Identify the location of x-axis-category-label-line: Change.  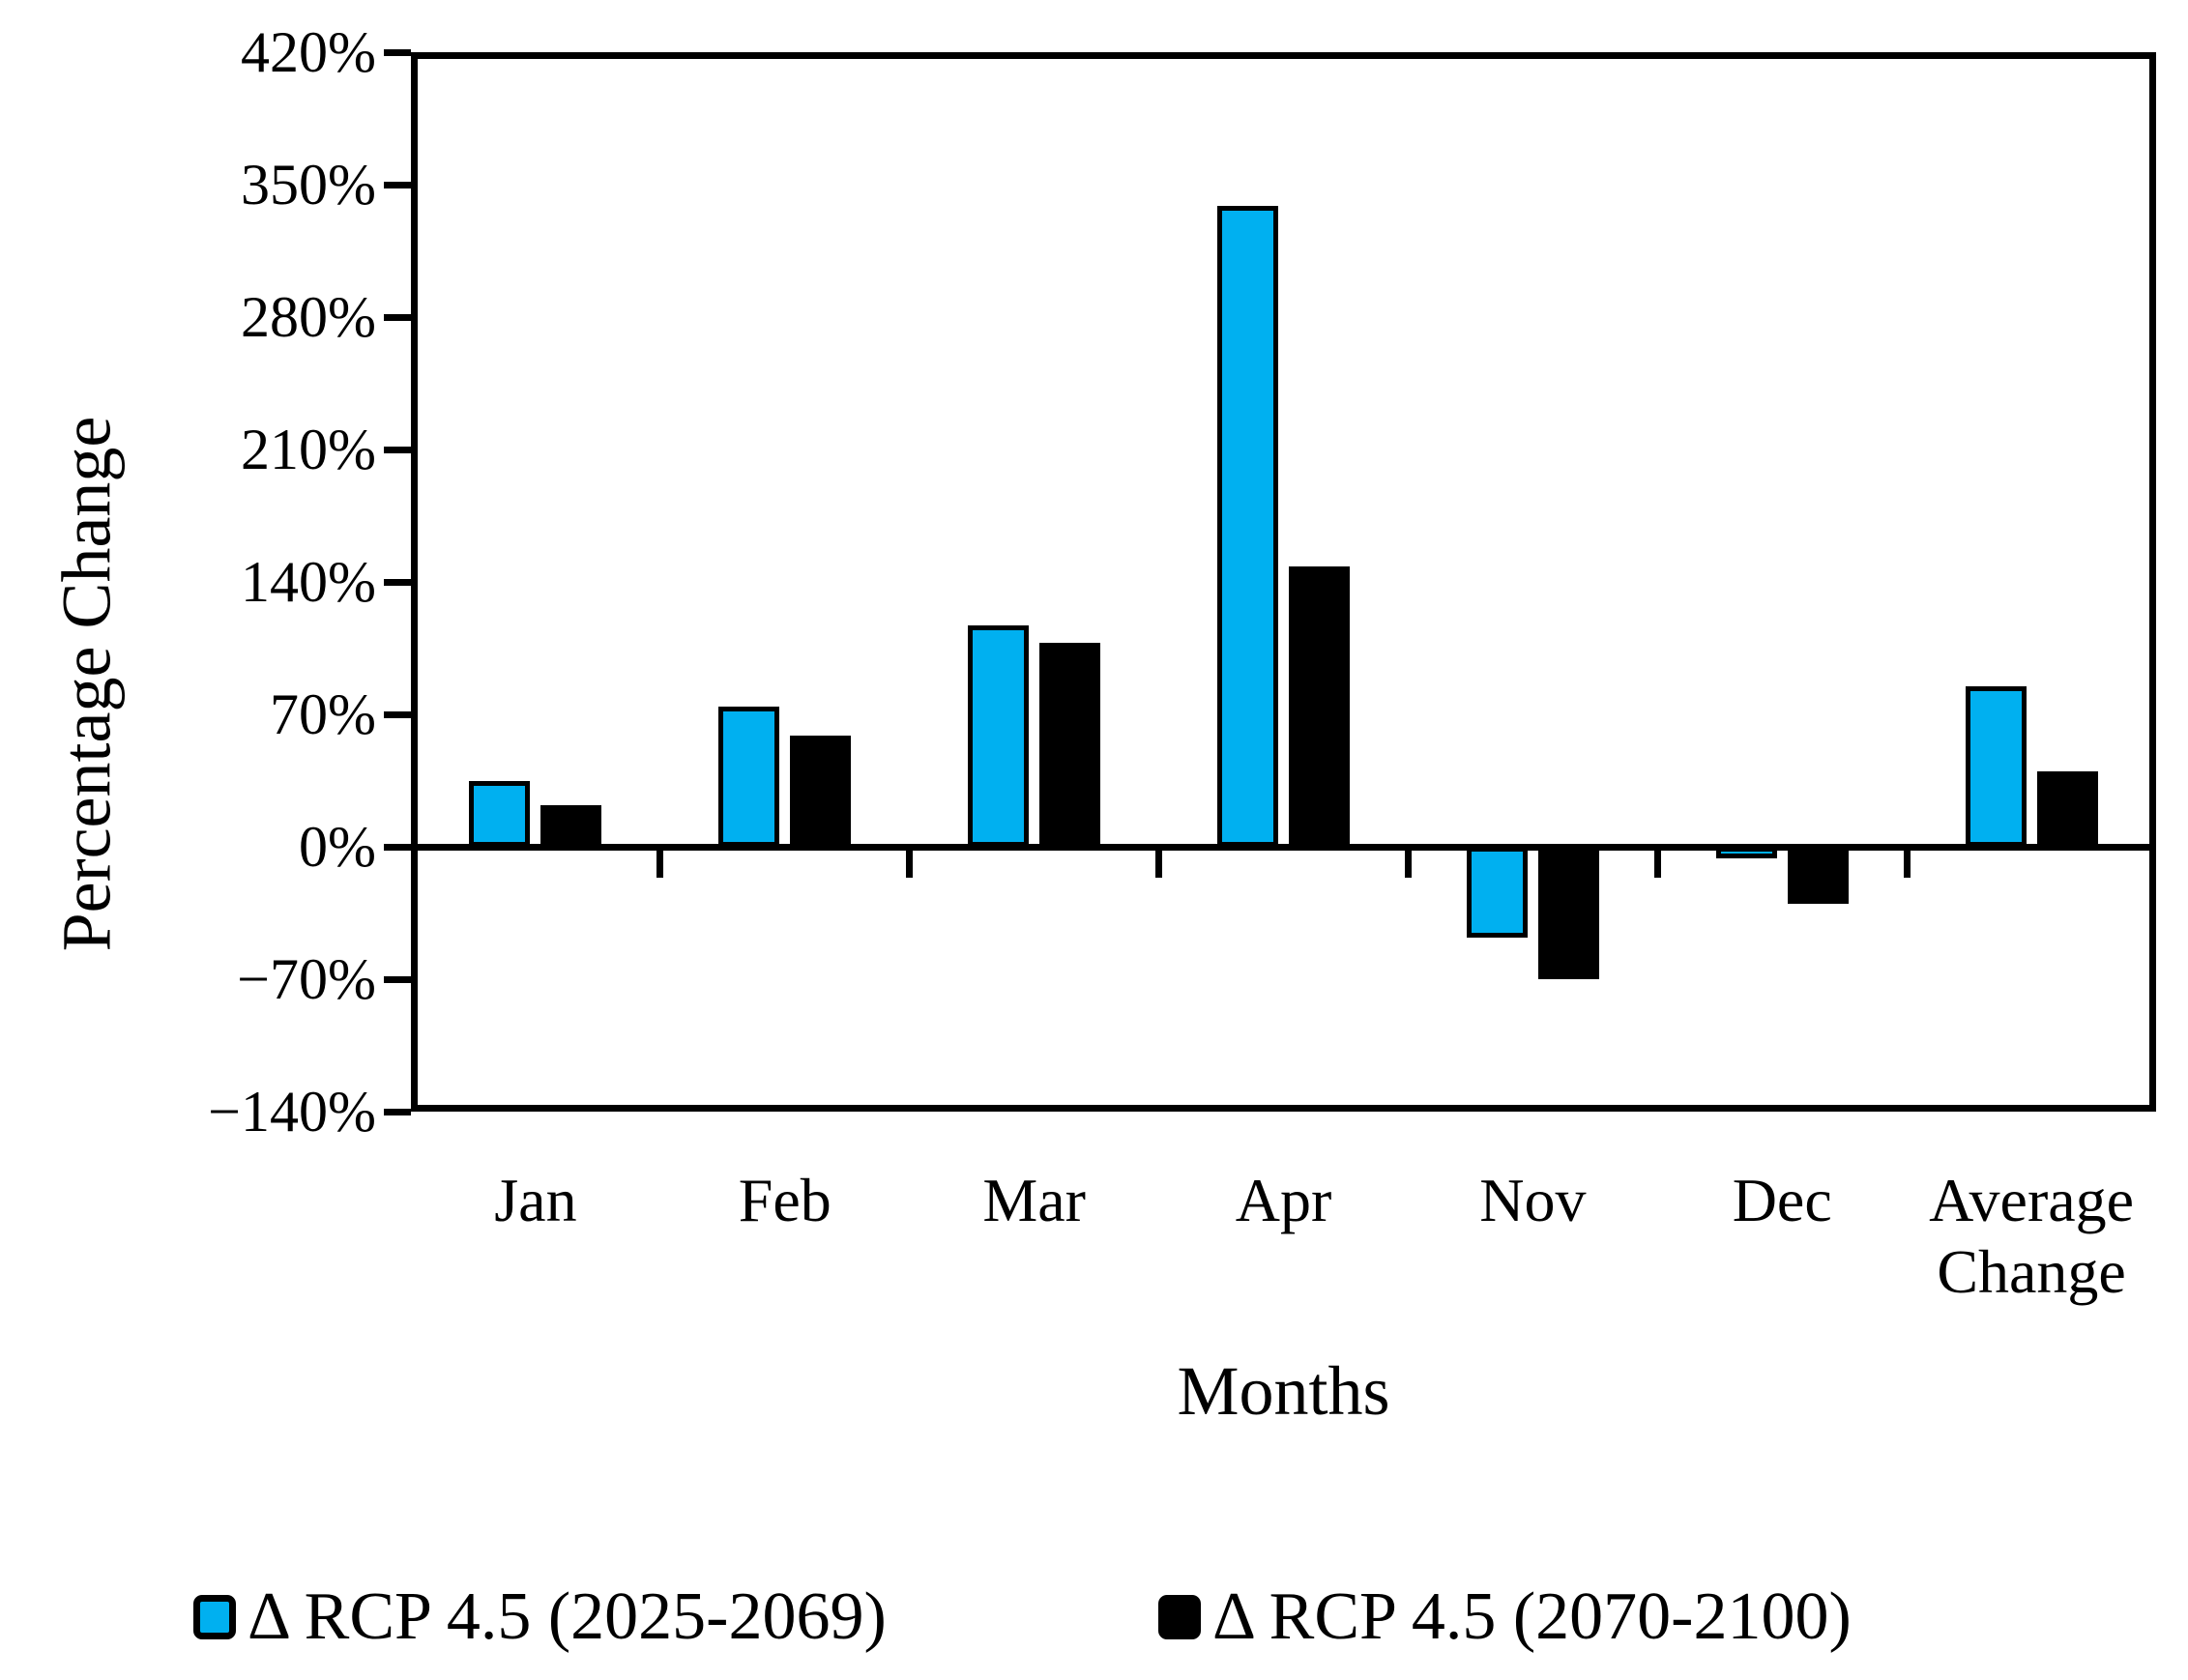
(2032, 1272).